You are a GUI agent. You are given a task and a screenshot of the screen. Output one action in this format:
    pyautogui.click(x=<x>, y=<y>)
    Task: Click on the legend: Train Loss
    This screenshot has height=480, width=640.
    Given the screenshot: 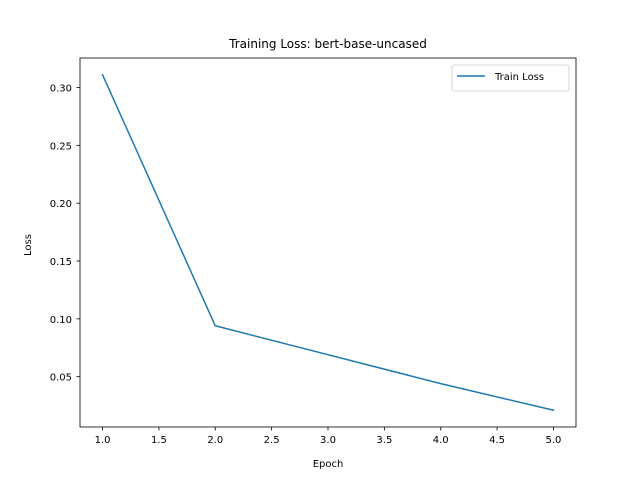 What is the action you would take?
    pyautogui.click(x=510, y=78)
    